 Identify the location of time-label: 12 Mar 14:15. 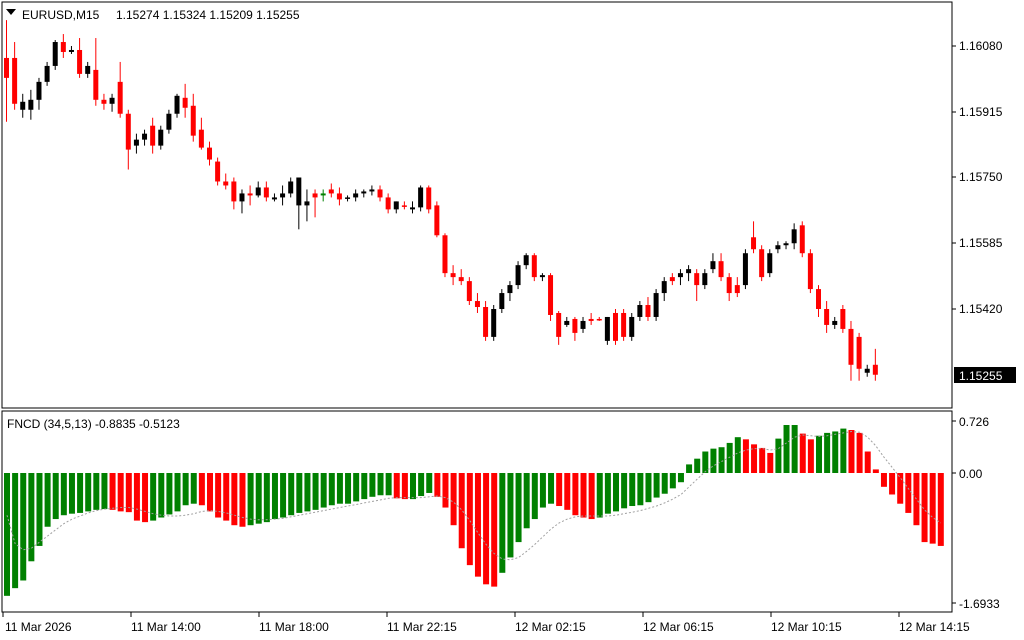
(934, 627).